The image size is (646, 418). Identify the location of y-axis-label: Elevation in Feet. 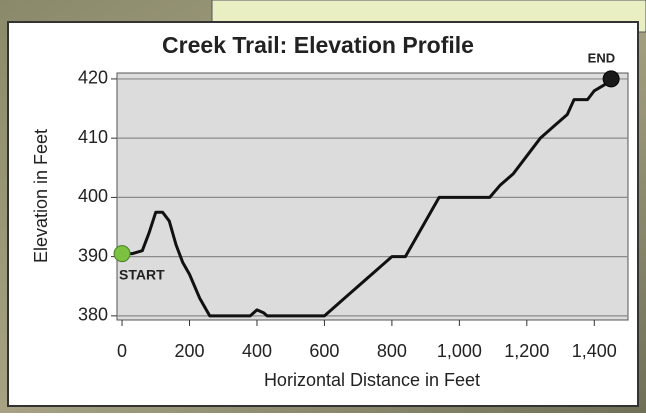
(41, 196).